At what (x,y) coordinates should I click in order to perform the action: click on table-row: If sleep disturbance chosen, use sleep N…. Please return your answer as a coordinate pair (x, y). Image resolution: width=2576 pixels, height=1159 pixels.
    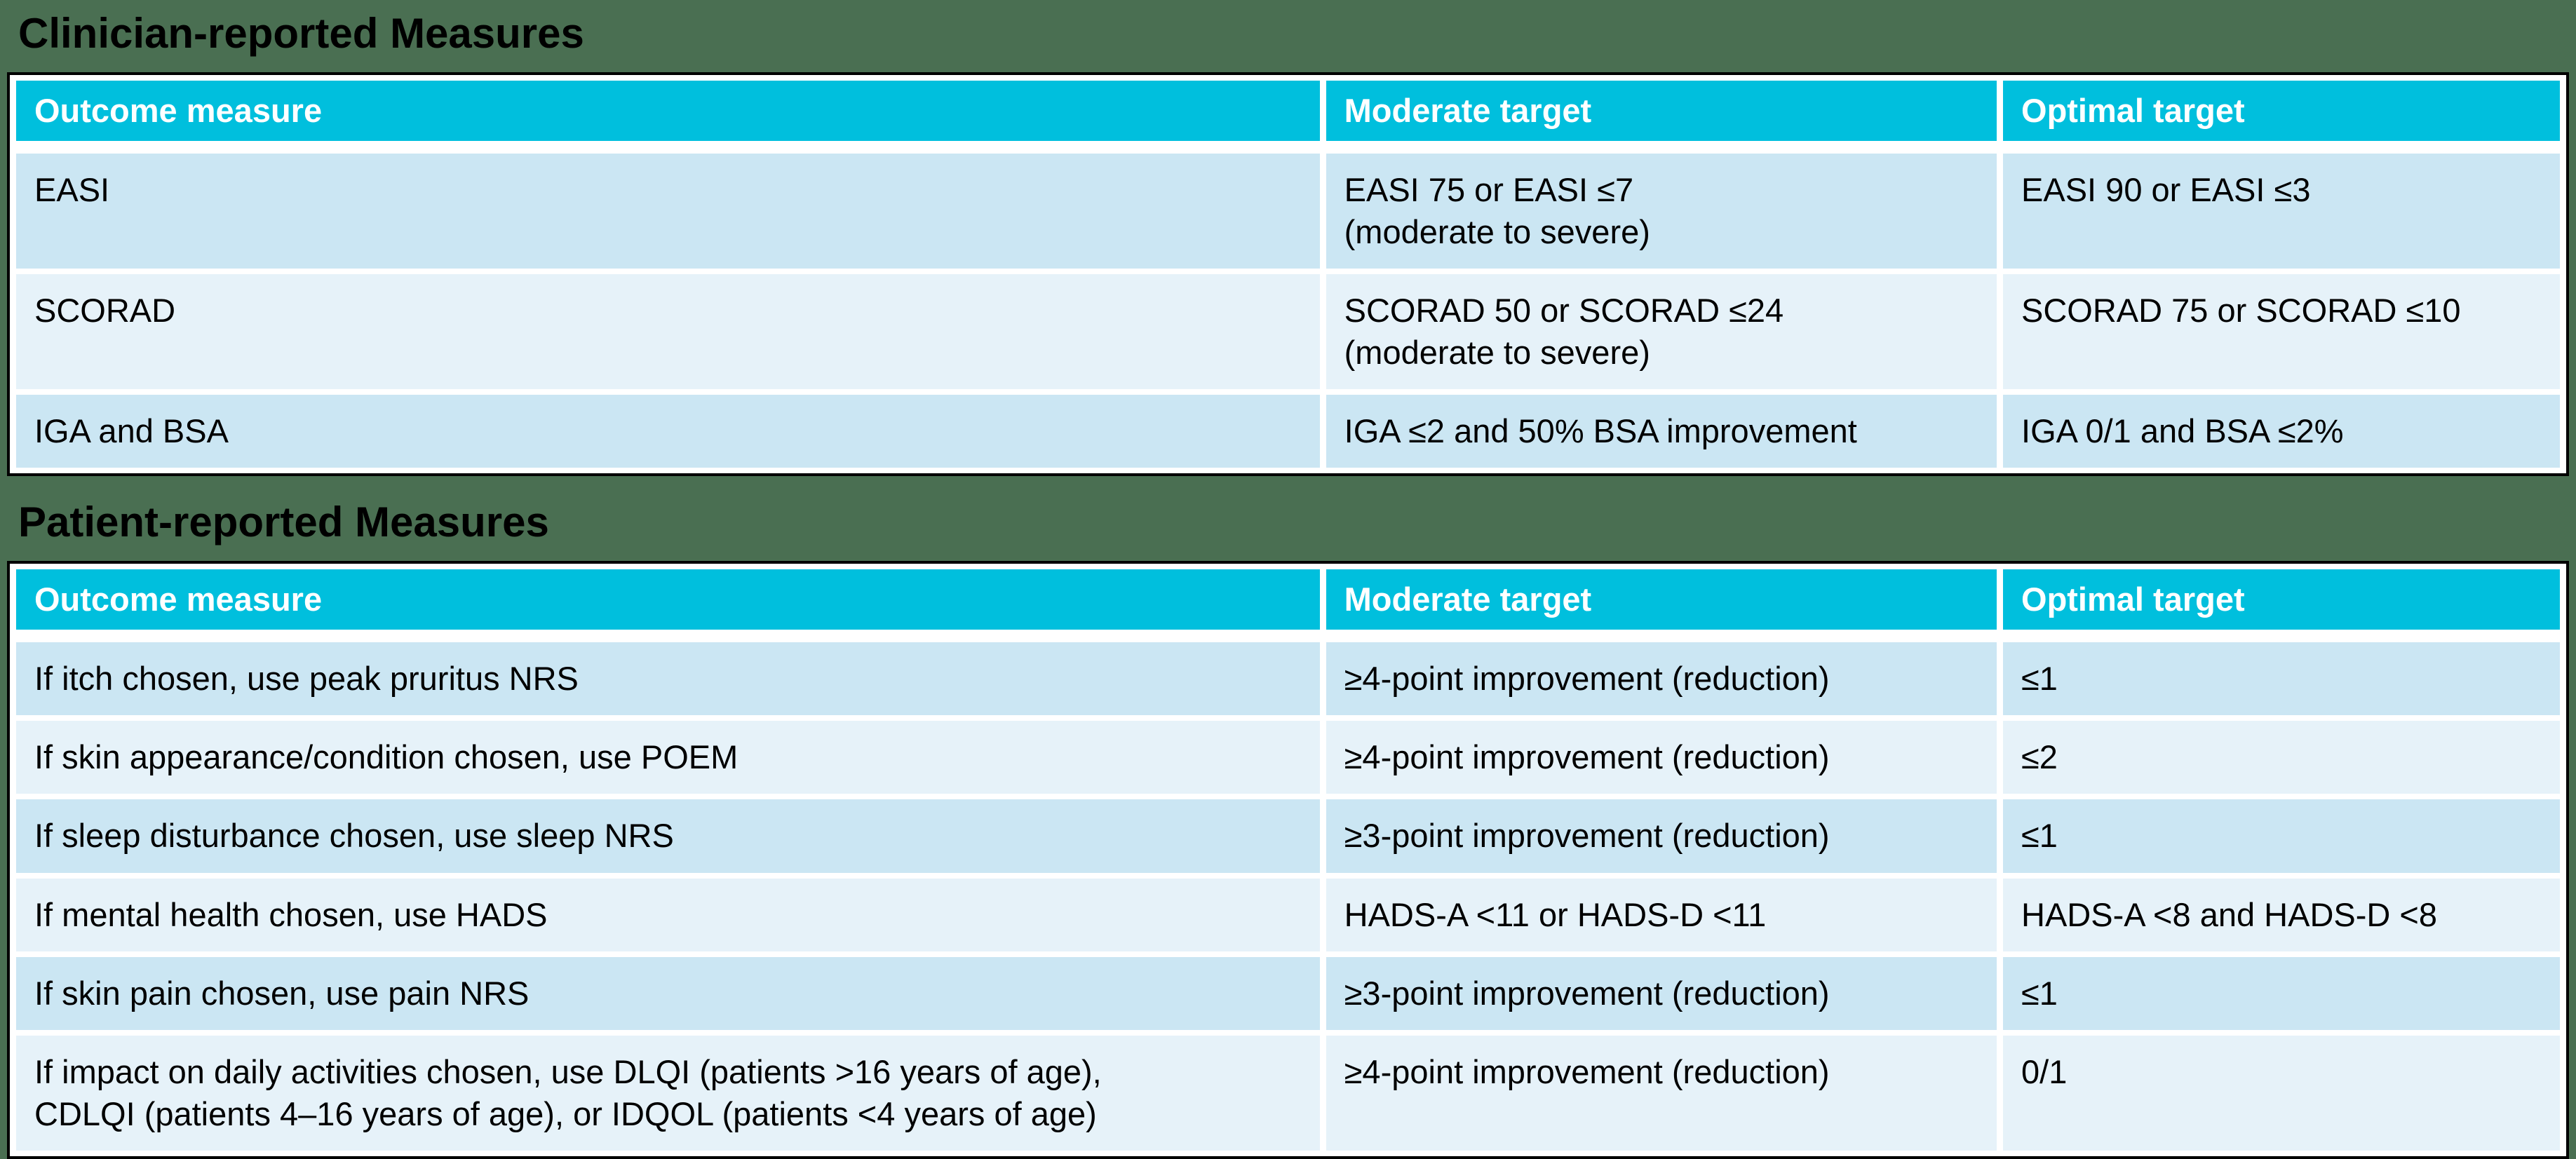
    Looking at the image, I should click on (1288, 836).